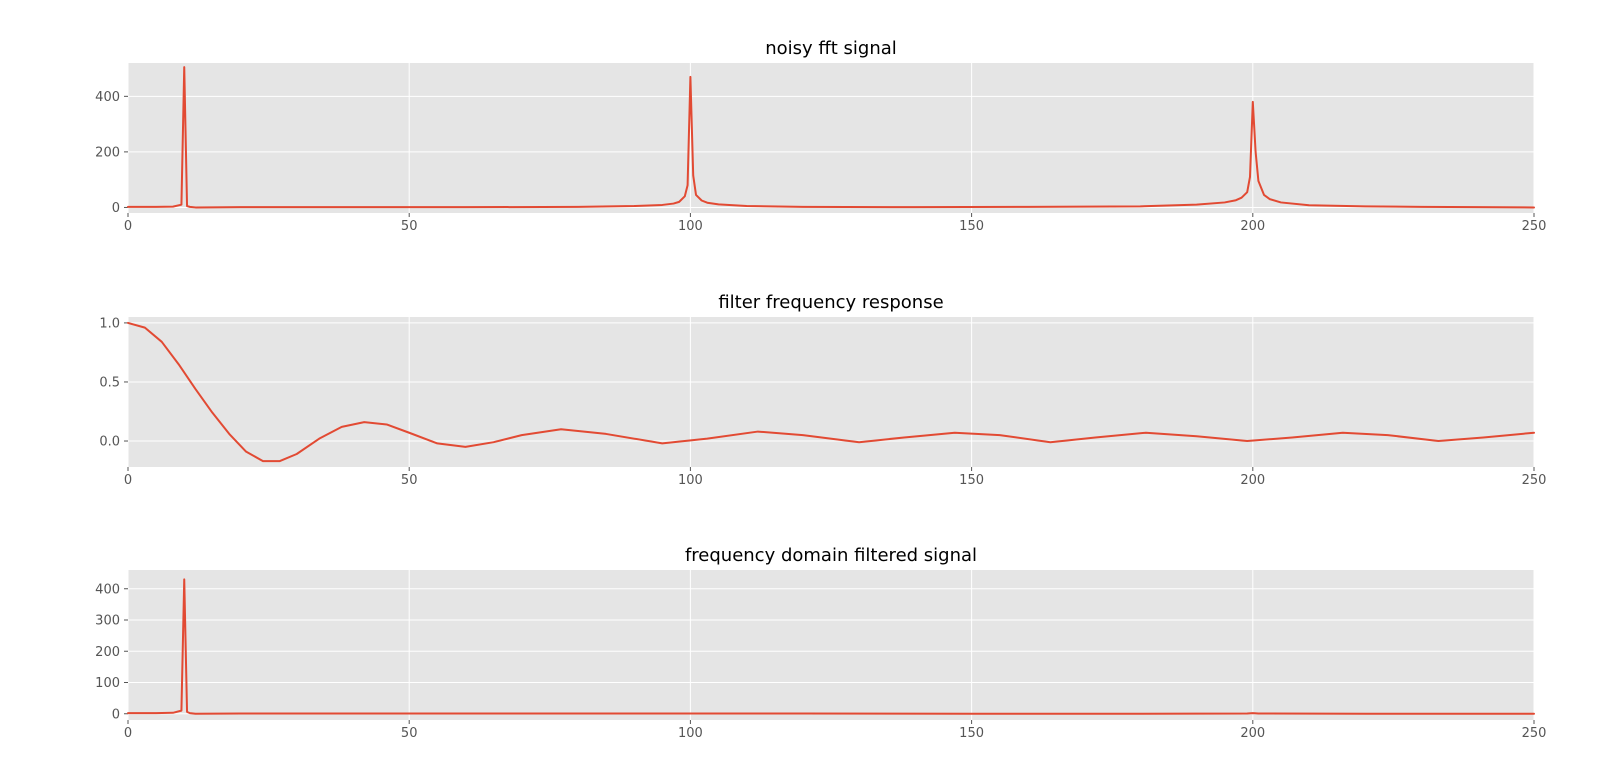 The image size is (1600, 782). Describe the element at coordinates (109, 323) in the screenshot. I see `y-tick-label: 1.0` at that location.